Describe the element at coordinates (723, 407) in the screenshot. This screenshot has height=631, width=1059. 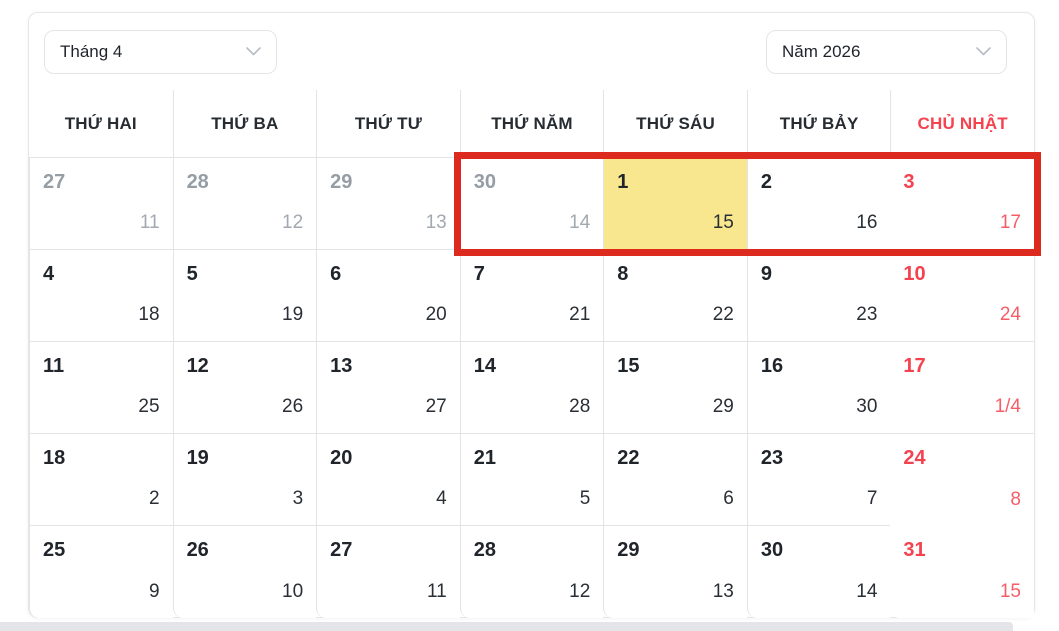
I see `lunar-date: 29` at that location.